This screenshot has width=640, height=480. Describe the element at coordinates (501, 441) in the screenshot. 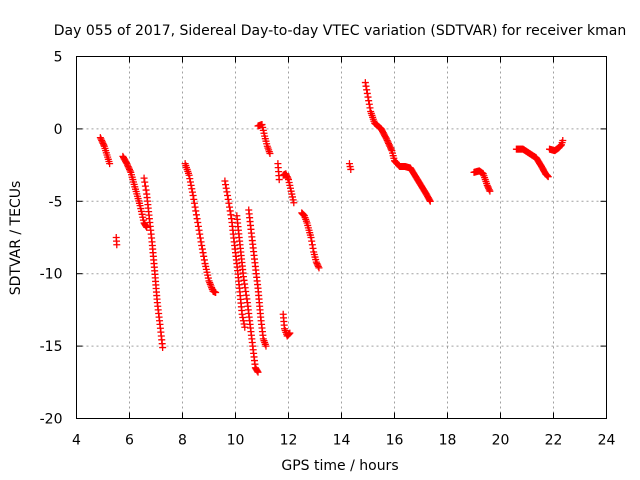

I see `x-tick-label: 20` at that location.